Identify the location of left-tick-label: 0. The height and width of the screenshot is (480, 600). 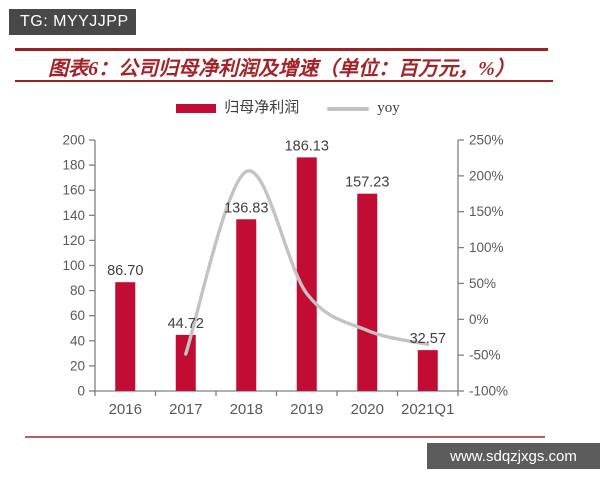
(81, 391).